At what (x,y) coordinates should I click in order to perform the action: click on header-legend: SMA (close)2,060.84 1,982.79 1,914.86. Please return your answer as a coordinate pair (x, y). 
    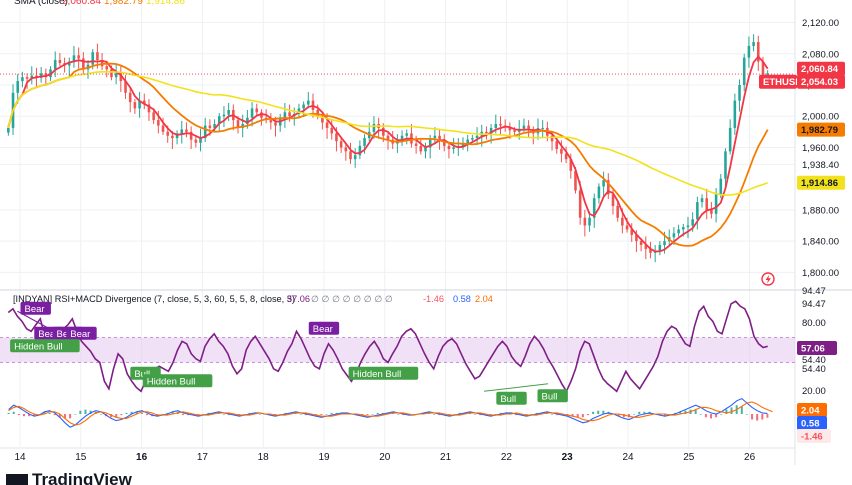
    Looking at the image, I should click on (99, 3).